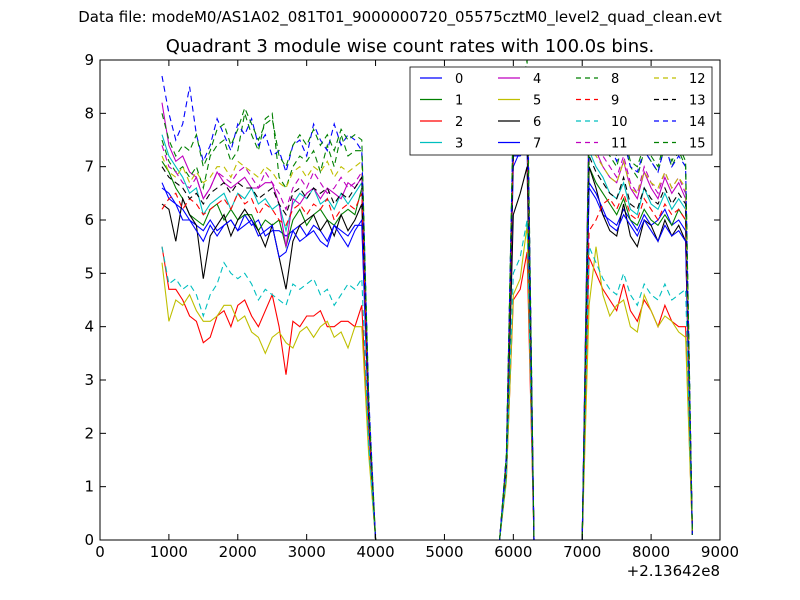  What do you see at coordinates (238, 552) in the screenshot?
I see `x-tick-label: 2000` at bounding box center [238, 552].